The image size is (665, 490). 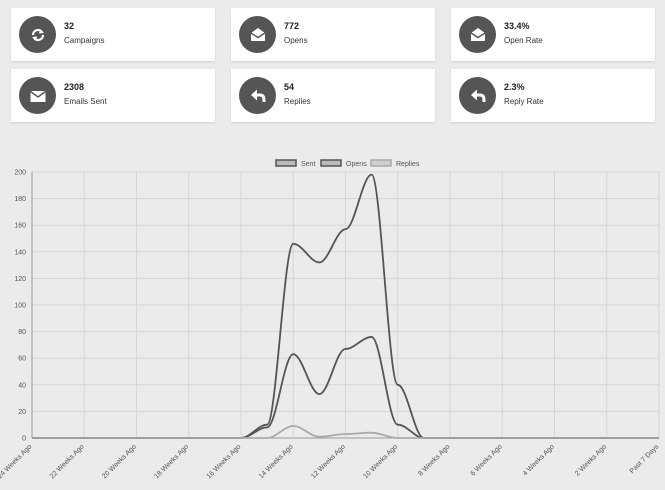 What do you see at coordinates (20, 306) in the screenshot?
I see `y-tick-label: 100` at bounding box center [20, 306].